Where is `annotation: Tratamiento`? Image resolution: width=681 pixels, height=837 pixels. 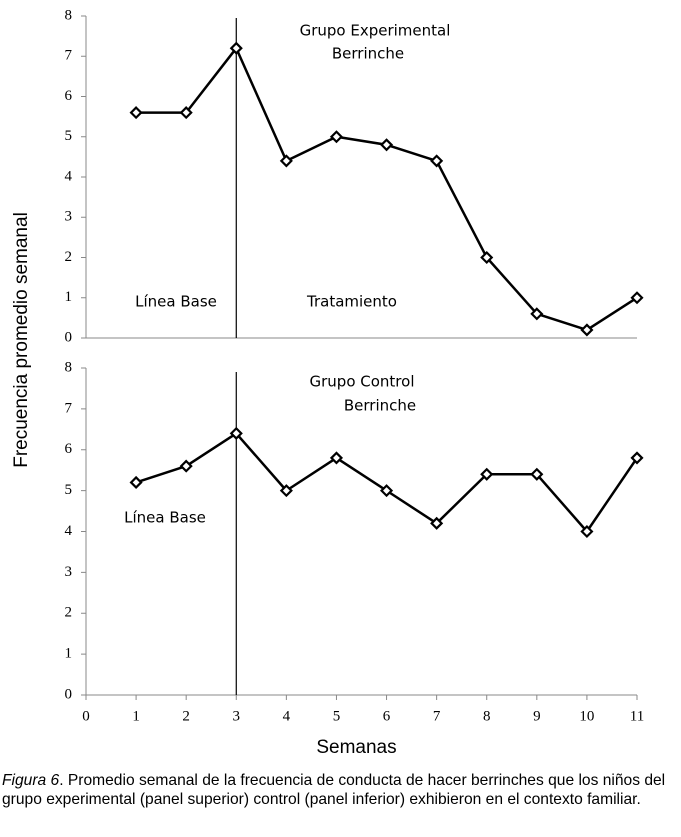
annotation: Tratamiento is located at coordinates (351, 302).